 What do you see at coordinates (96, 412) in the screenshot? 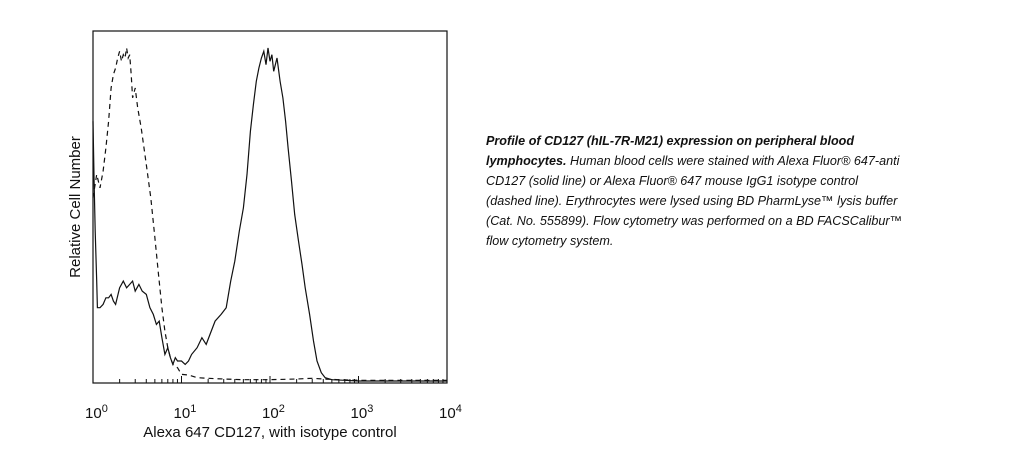
I see `x-tick-label: 10⁰` at bounding box center [96, 412].